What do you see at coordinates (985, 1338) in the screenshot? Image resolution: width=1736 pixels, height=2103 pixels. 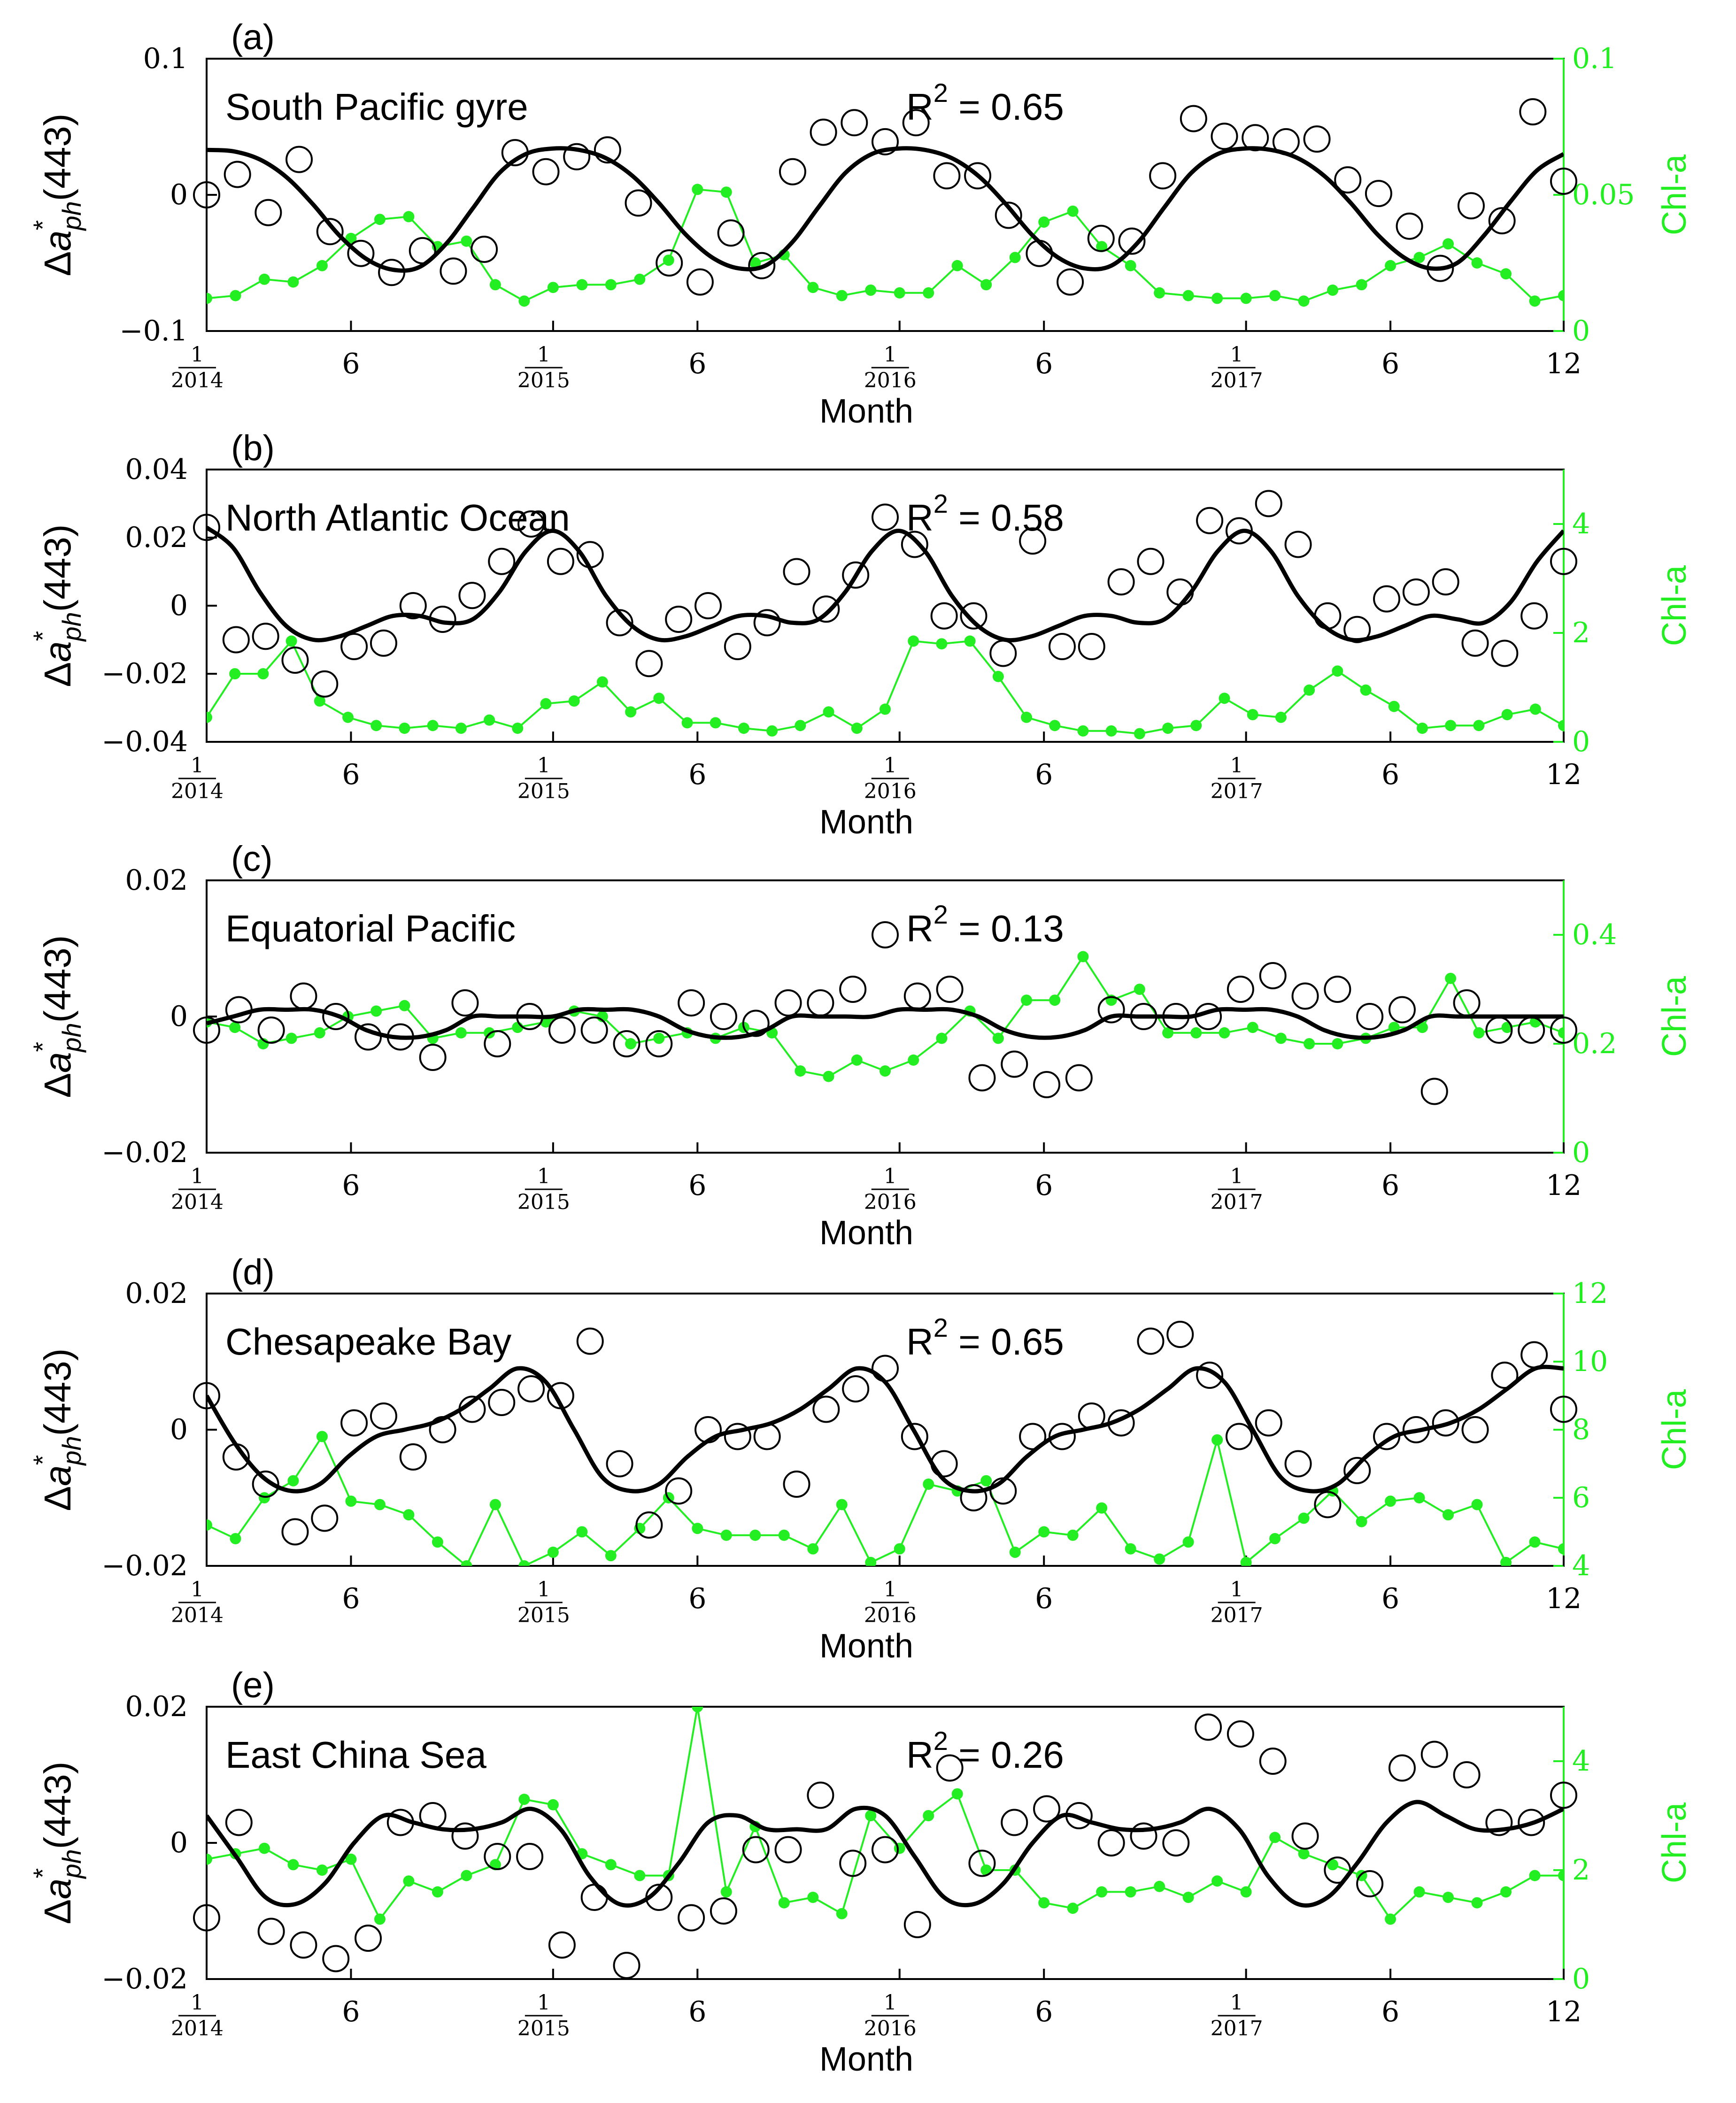 I see `r2-annotation: R2 = 0.65` at bounding box center [985, 1338].